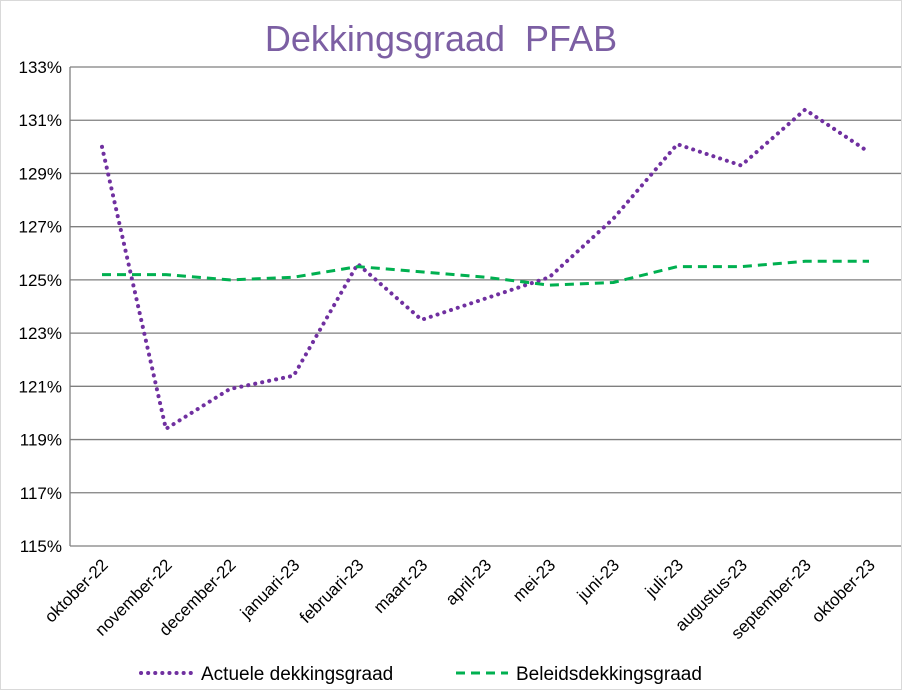 This screenshot has width=902, height=694. I want to click on legend-label: Actuele dekkingsgraad, so click(297, 674).